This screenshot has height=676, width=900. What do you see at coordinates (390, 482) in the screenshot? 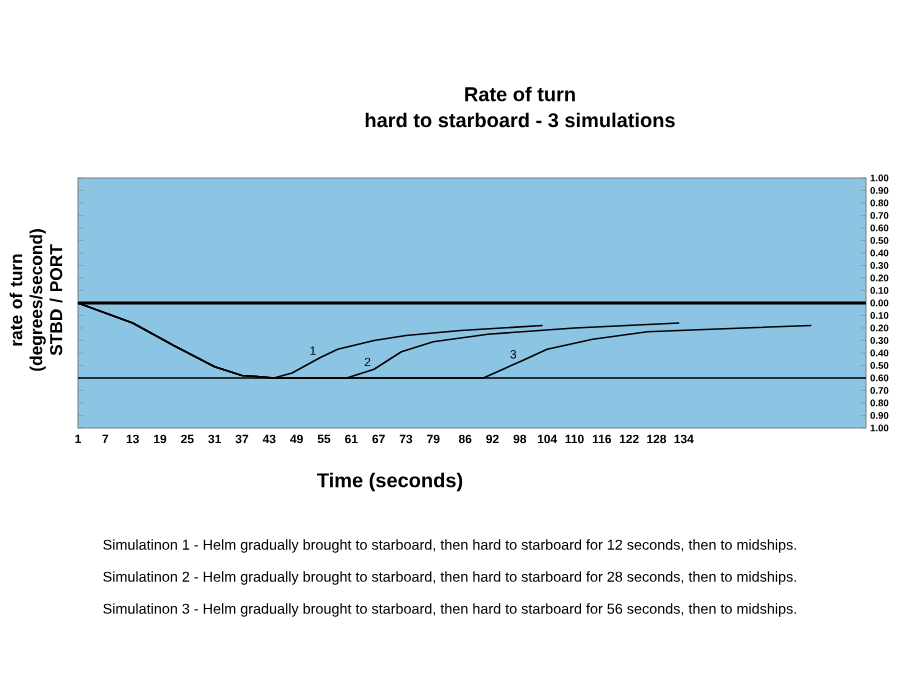
I see `x-axis-title: Time (seconds)` at bounding box center [390, 482].